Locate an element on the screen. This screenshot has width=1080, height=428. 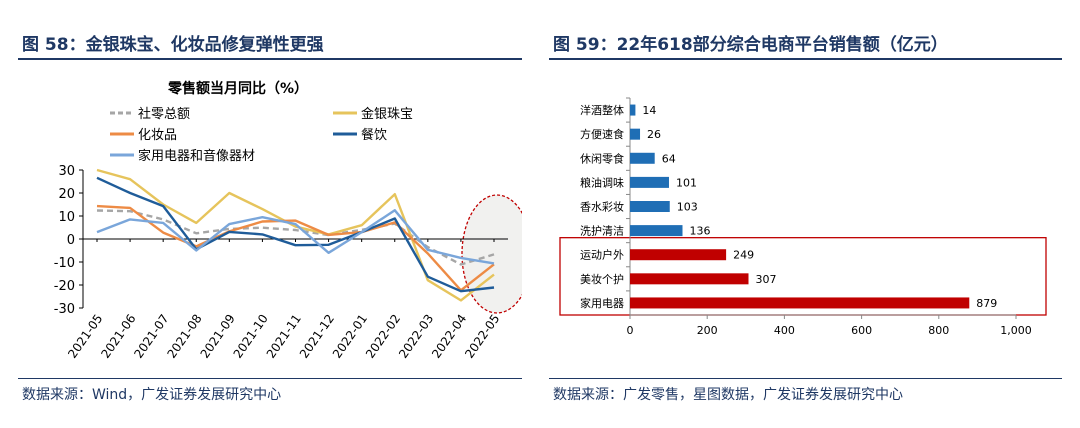
category-label: 方便速食 is located at coordinates (602, 134).